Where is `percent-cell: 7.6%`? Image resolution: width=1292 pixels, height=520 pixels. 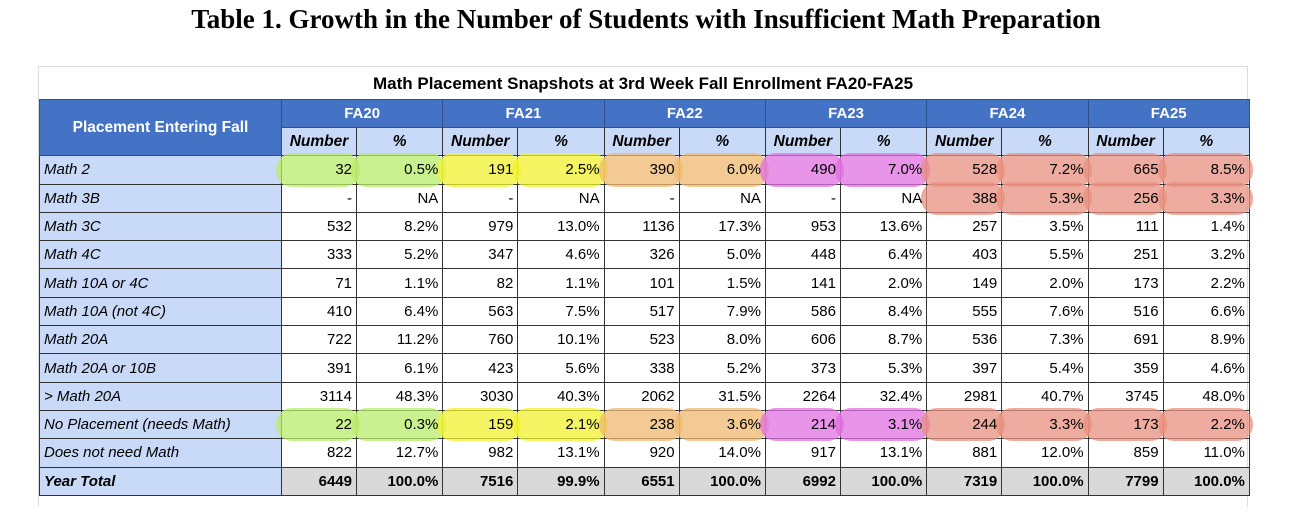 percent-cell: 7.6% is located at coordinates (1045, 311).